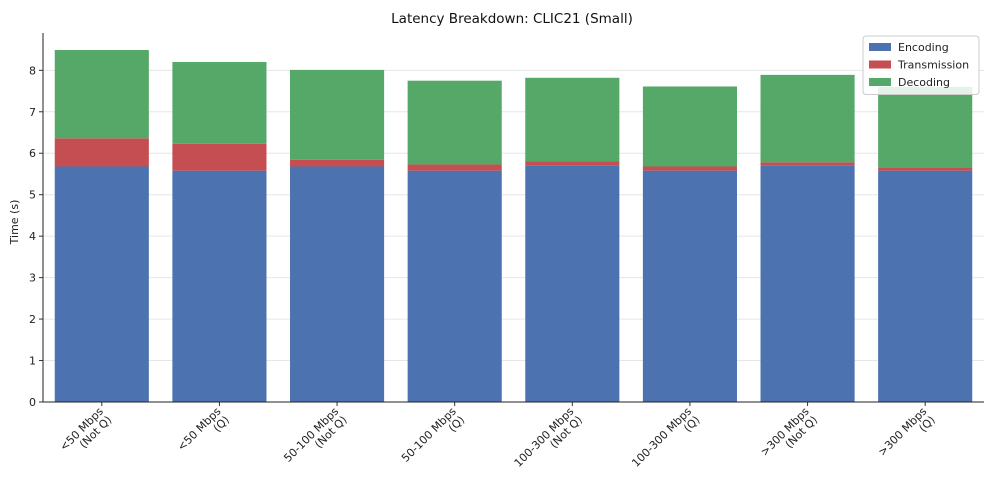 Image resolution: width=996 pixels, height=498 pixels. I want to click on y-tick-label: 3, so click(32, 278).